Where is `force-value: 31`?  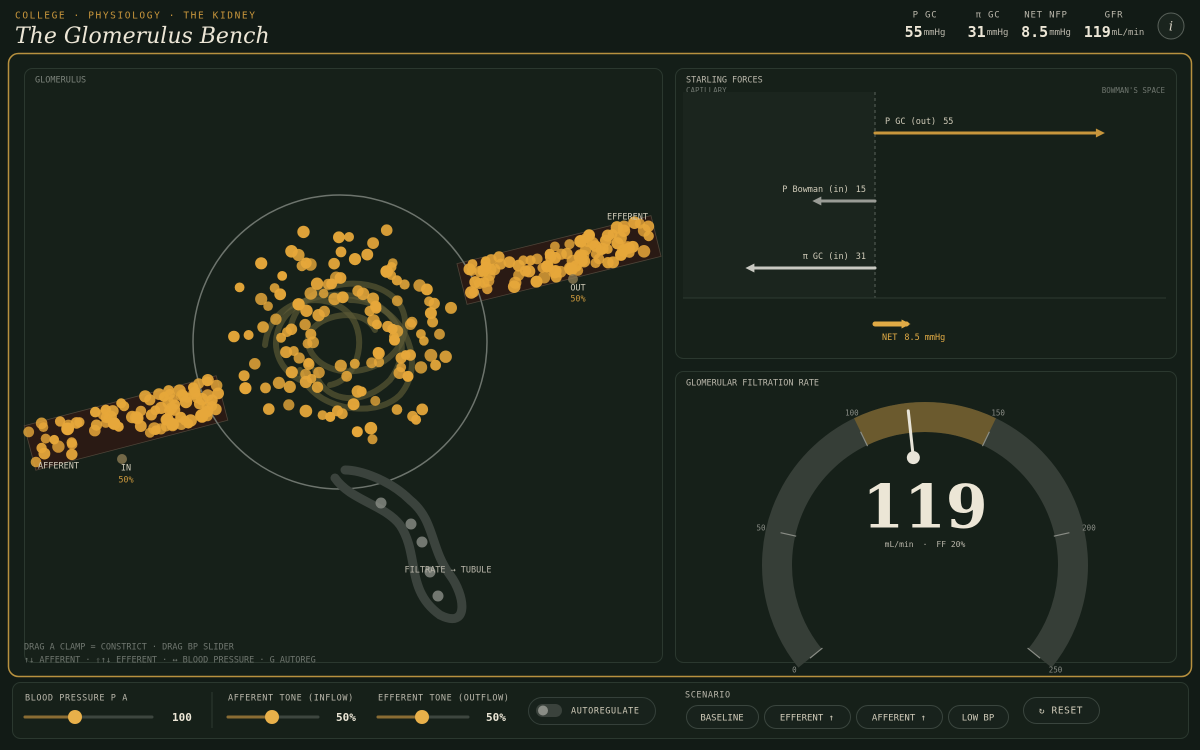
force-value: 31 is located at coordinates (861, 257).